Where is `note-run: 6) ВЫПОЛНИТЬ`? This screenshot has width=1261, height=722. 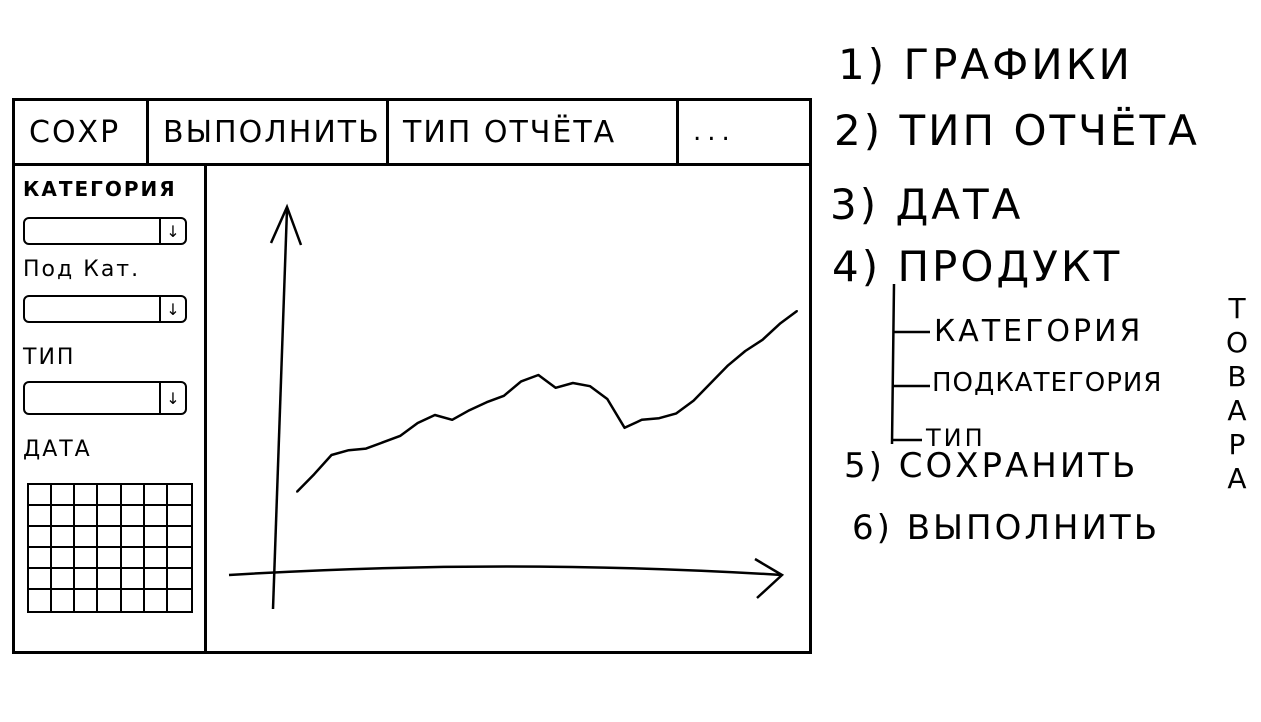 note-run: 6) ВЫПОЛНИТЬ is located at coordinates (1006, 528).